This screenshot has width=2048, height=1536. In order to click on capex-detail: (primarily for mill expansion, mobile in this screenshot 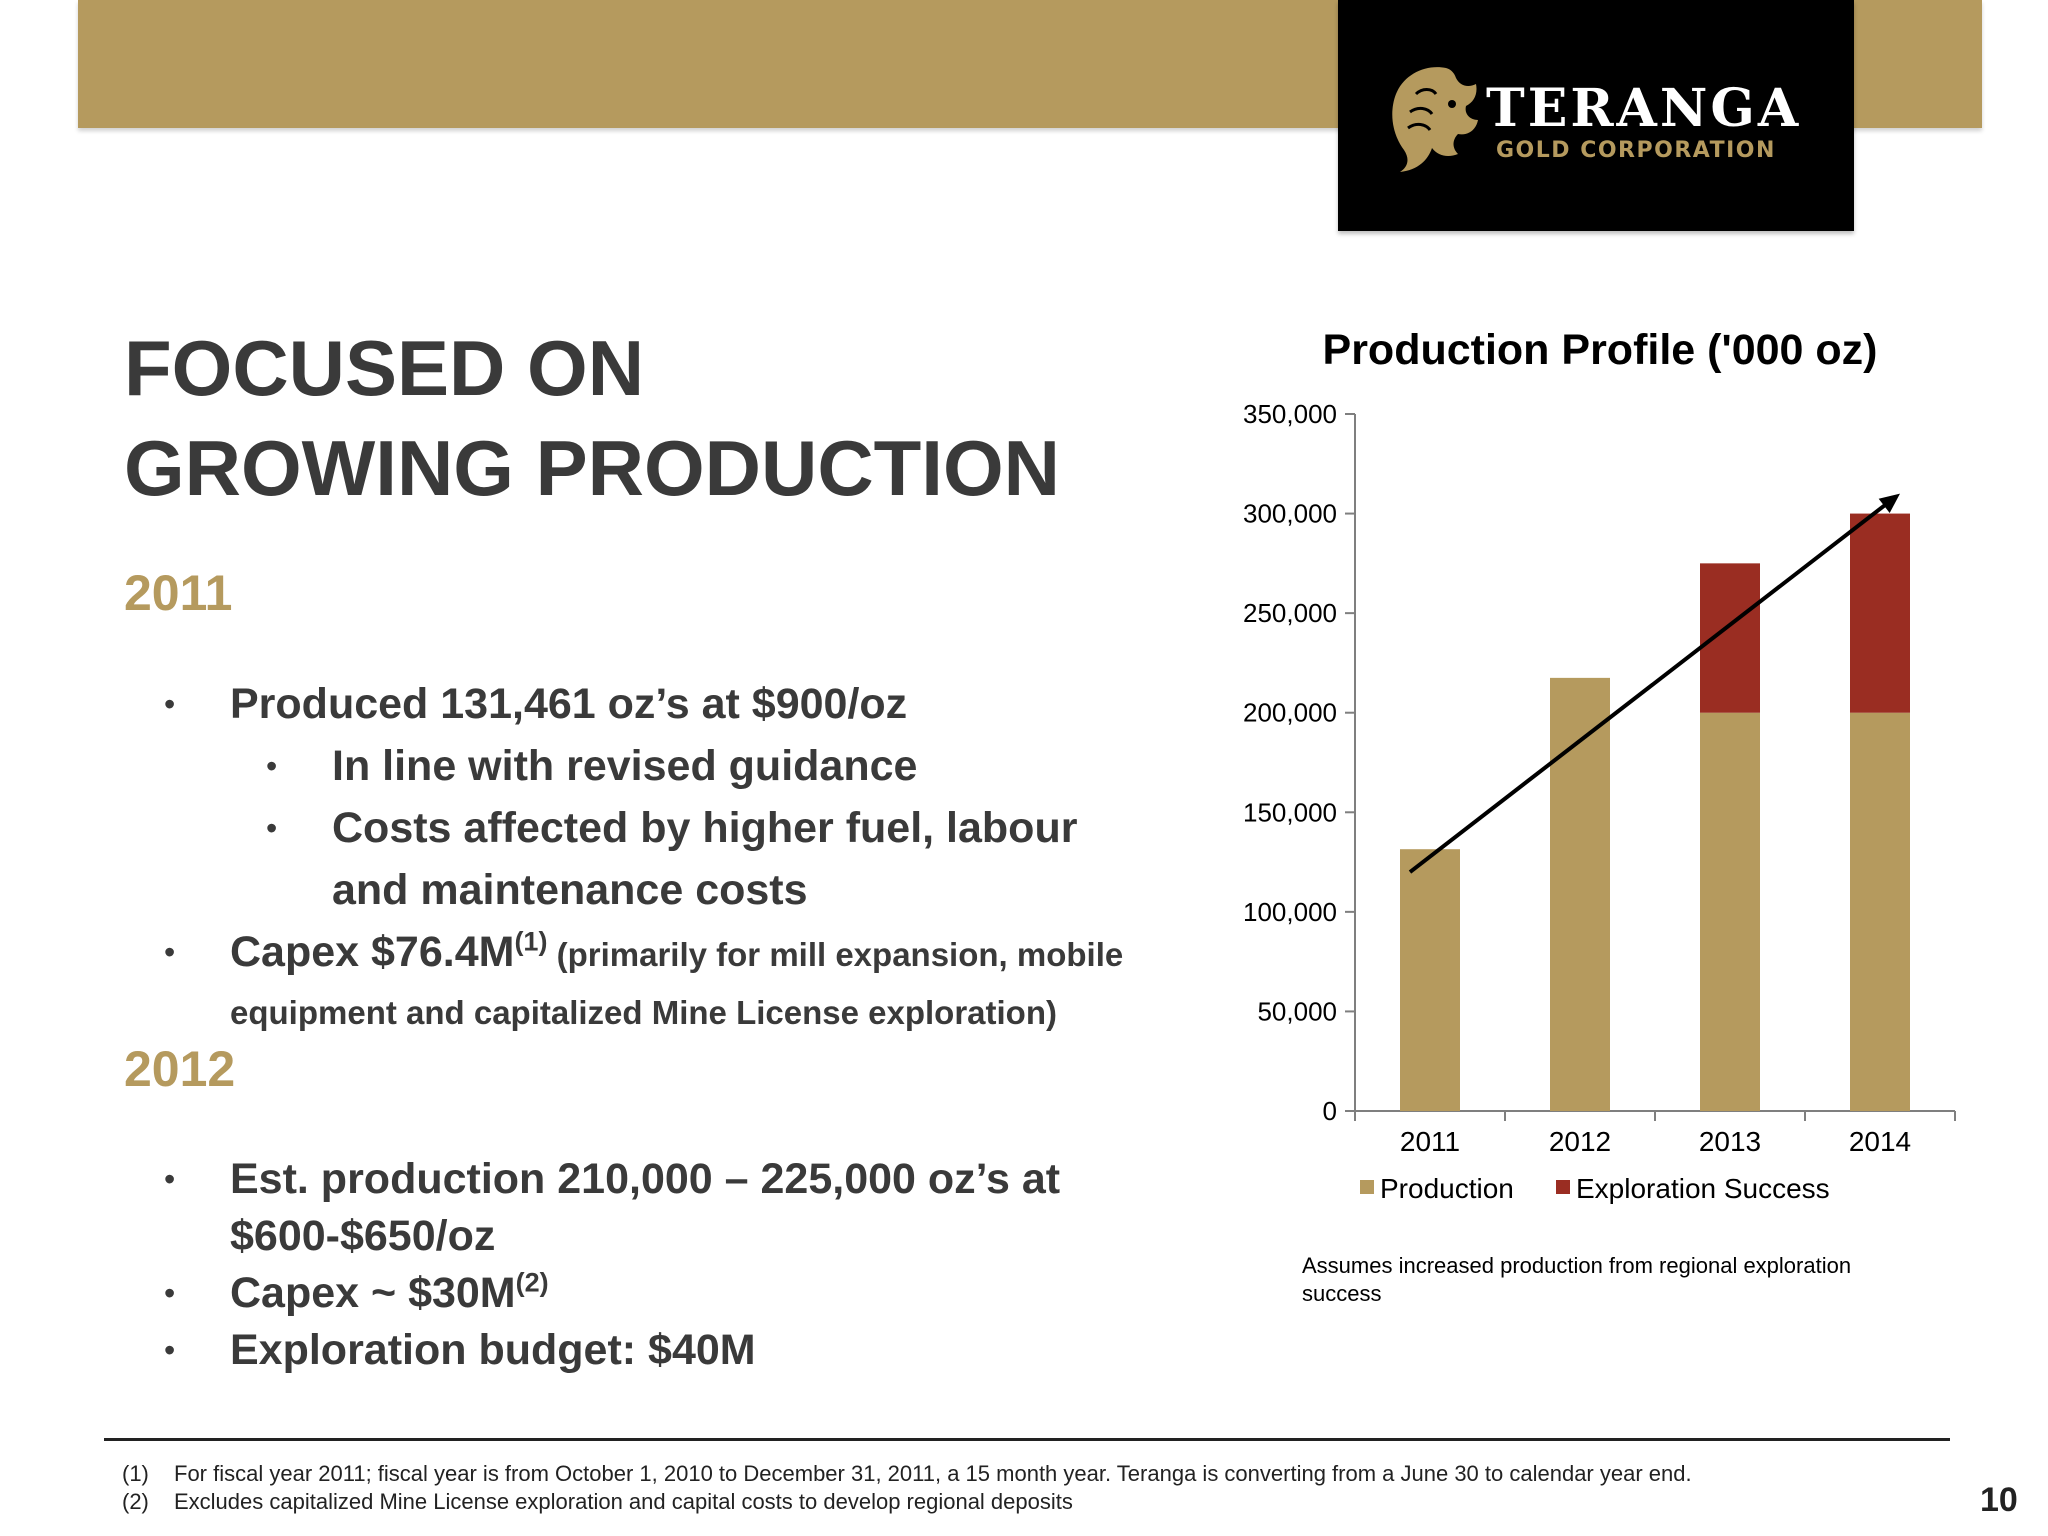, I will do `click(835, 954)`.